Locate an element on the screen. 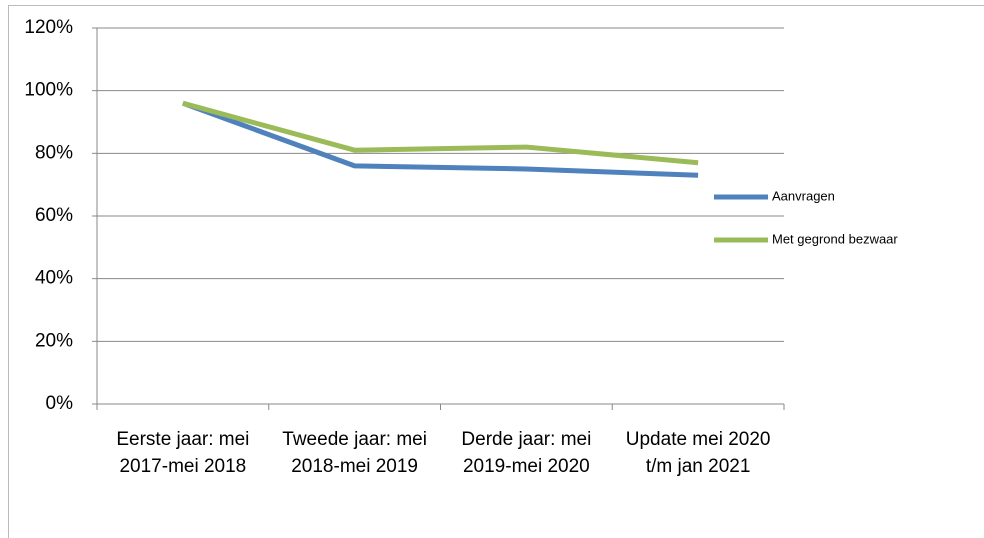 This screenshot has height=538, width=984. y-tick-label: 120% is located at coordinates (48, 27).